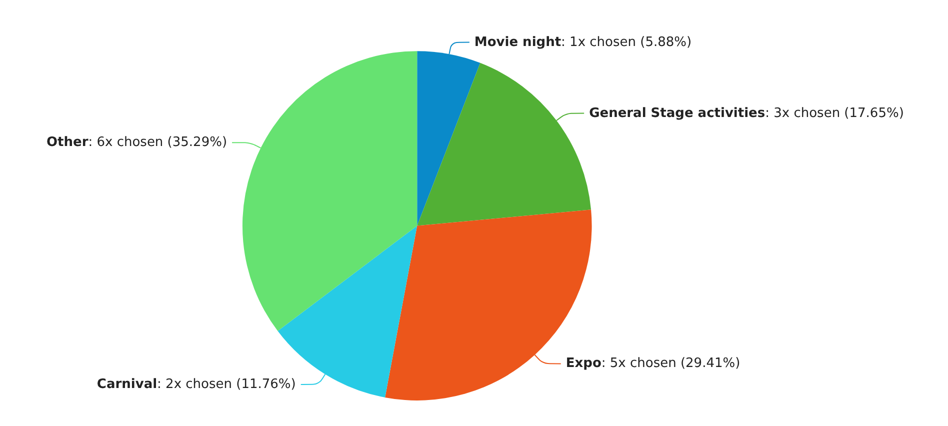 This screenshot has height=426, width=948. Describe the element at coordinates (670, 364) in the screenshot. I see `data-label: : 5x chosen (29.41%)` at that location.